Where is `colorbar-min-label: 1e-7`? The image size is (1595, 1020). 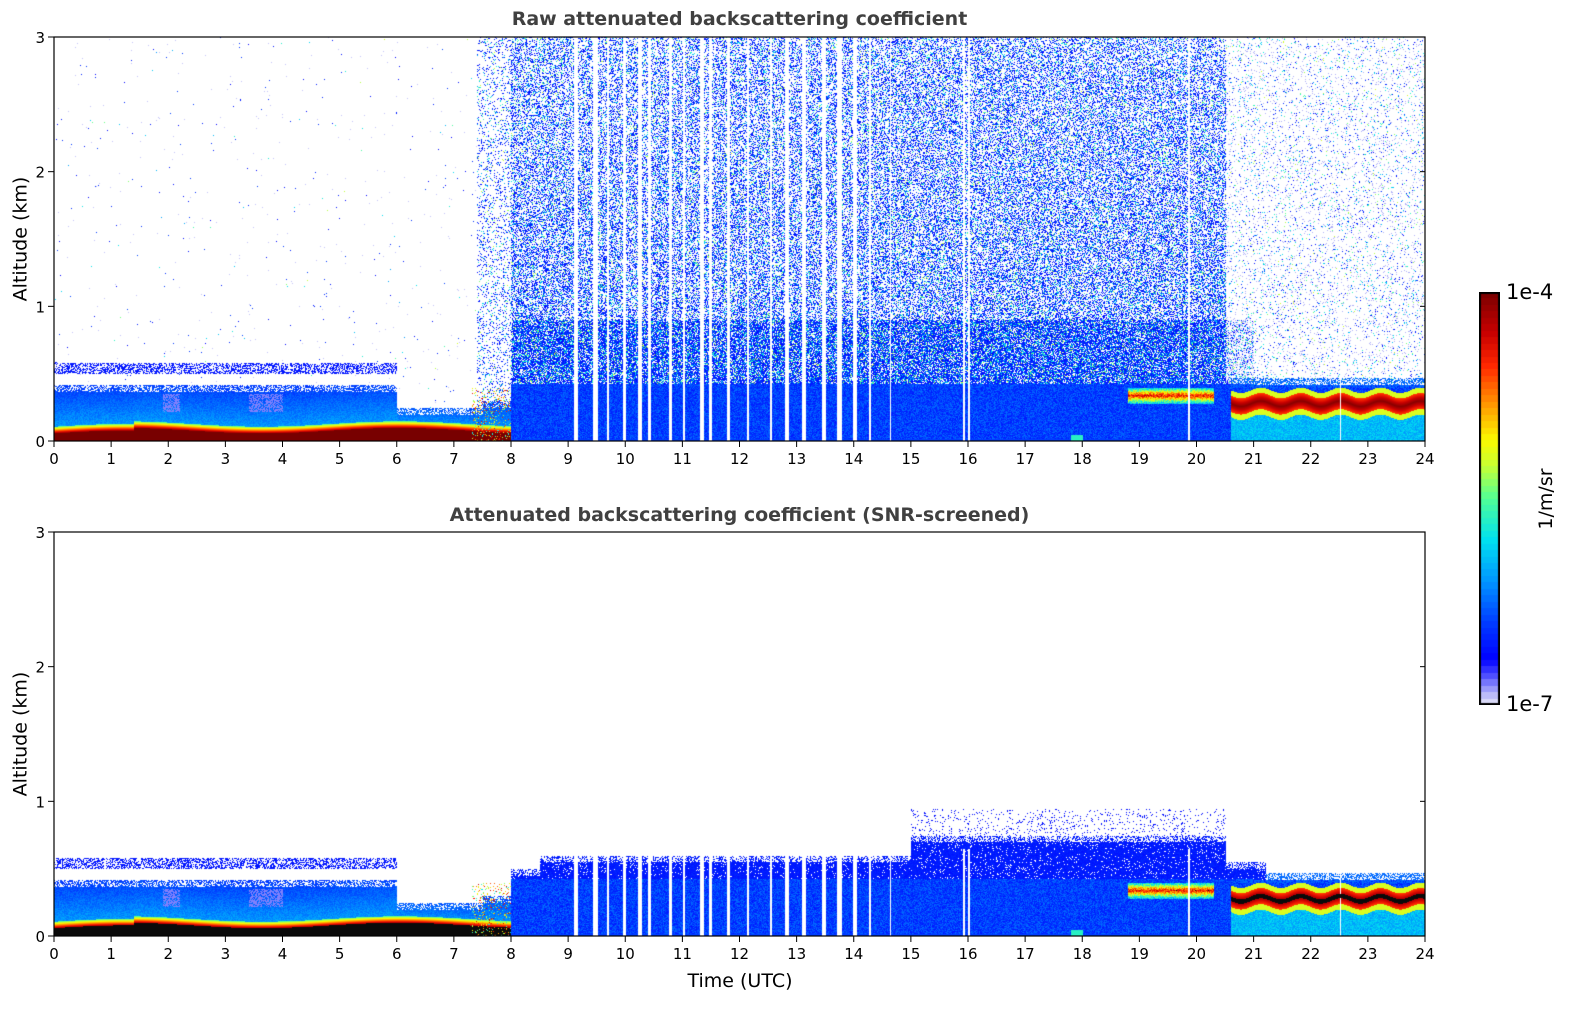
colorbar-min-label: 1e-7 is located at coordinates (1530, 704).